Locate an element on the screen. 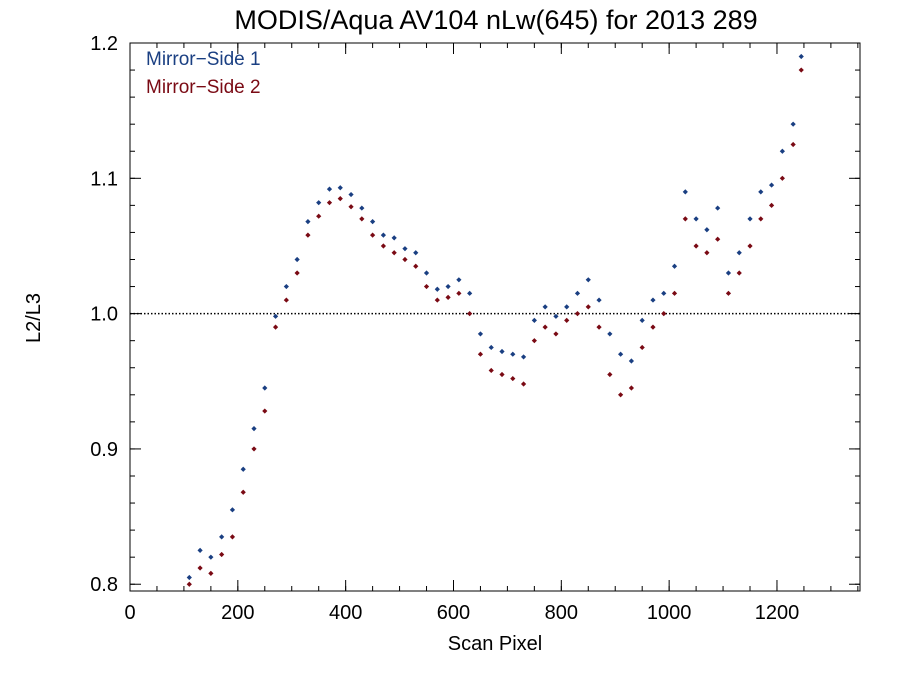  x-axis-label: Scan Pixel is located at coordinates (495, 644).